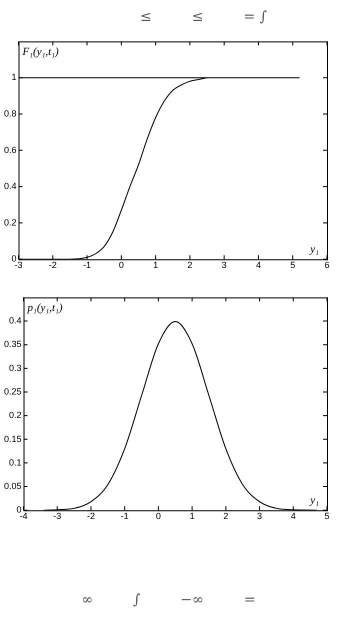  What do you see at coordinates (13, 486) in the screenshot?
I see `y-tick-label: 0.05` at bounding box center [13, 486].